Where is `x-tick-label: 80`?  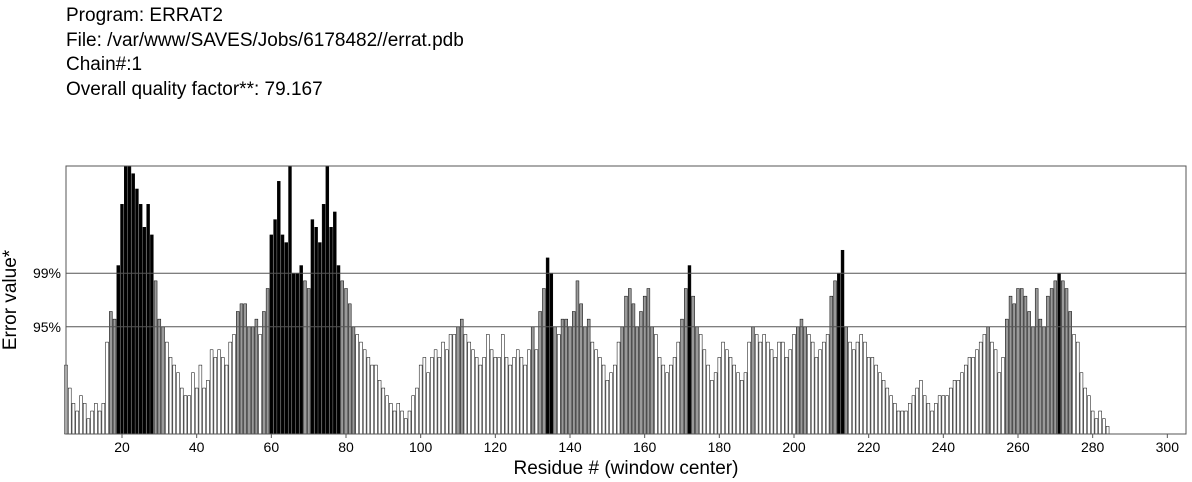 x-tick-label: 80 is located at coordinates (346, 447).